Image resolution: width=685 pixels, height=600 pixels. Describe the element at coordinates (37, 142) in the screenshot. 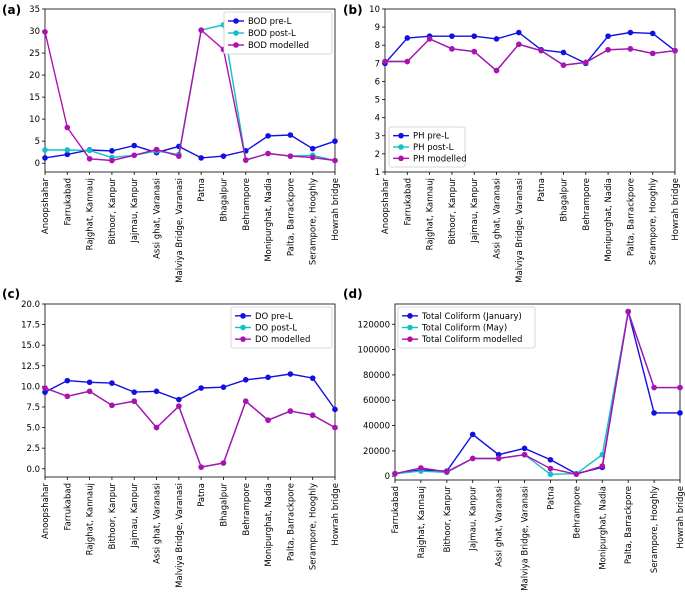

I see `y-tick-label: 5` at that location.